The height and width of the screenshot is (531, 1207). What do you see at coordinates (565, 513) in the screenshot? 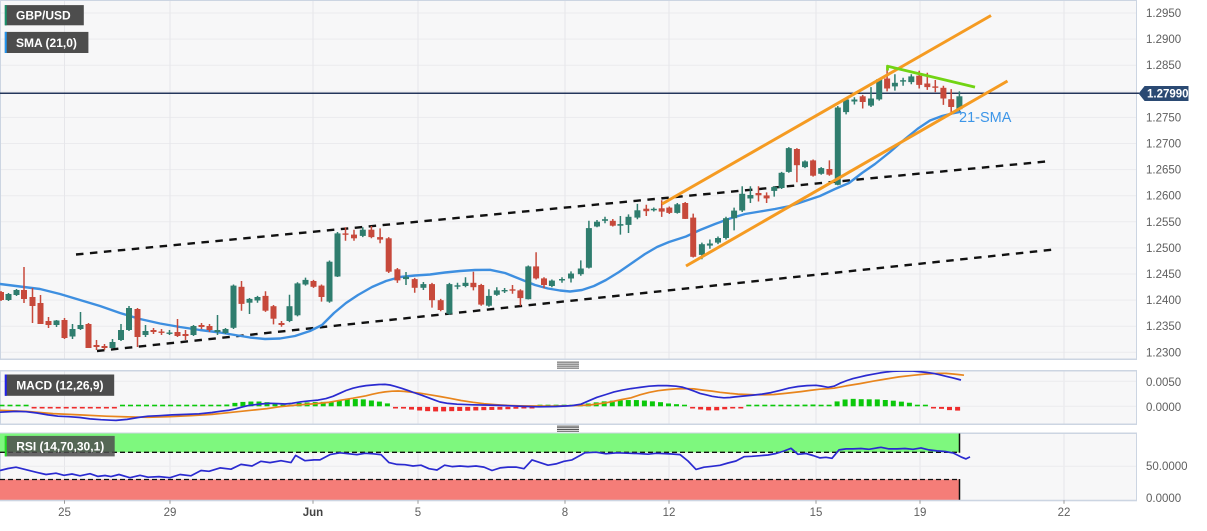
I see `svg-text: 8` at bounding box center [565, 513].